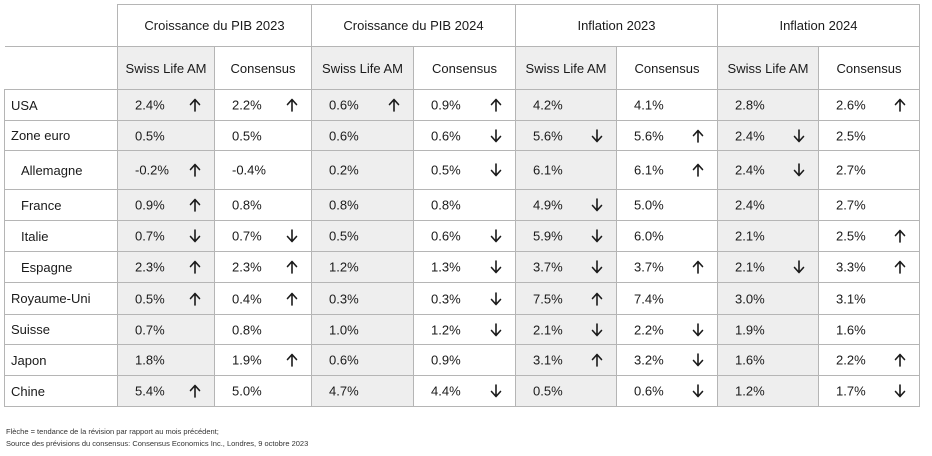  What do you see at coordinates (263, 236) in the screenshot?
I see `table-cell: 0.7%` at bounding box center [263, 236].